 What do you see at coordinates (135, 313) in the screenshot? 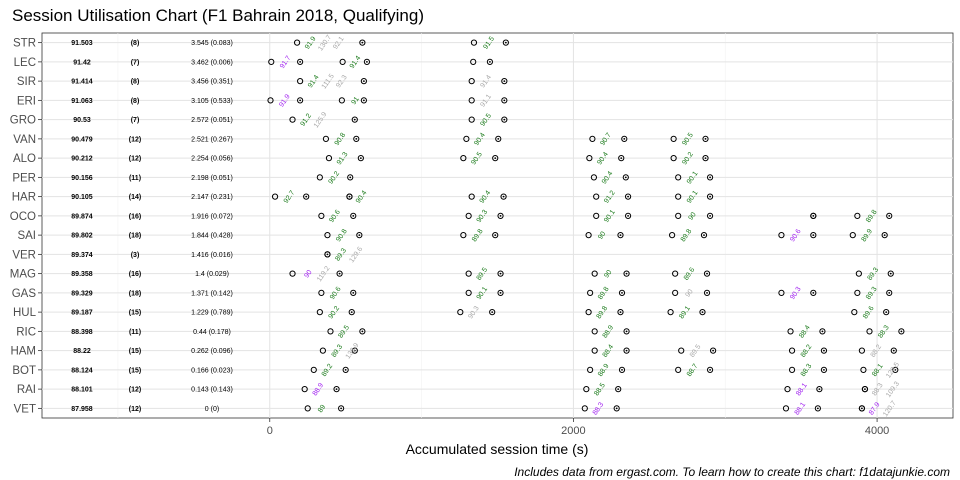
I see `lap-count: (15)` at bounding box center [135, 313].